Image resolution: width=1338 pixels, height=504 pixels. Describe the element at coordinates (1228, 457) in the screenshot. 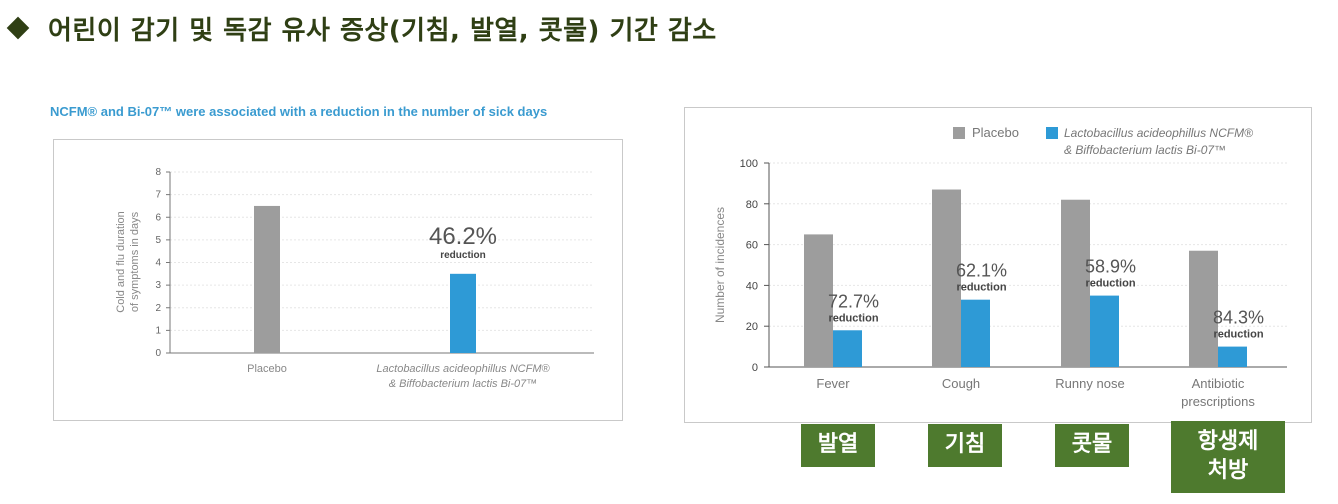

I see `badge-antibiotic-prescription: 항생제 처방` at that location.